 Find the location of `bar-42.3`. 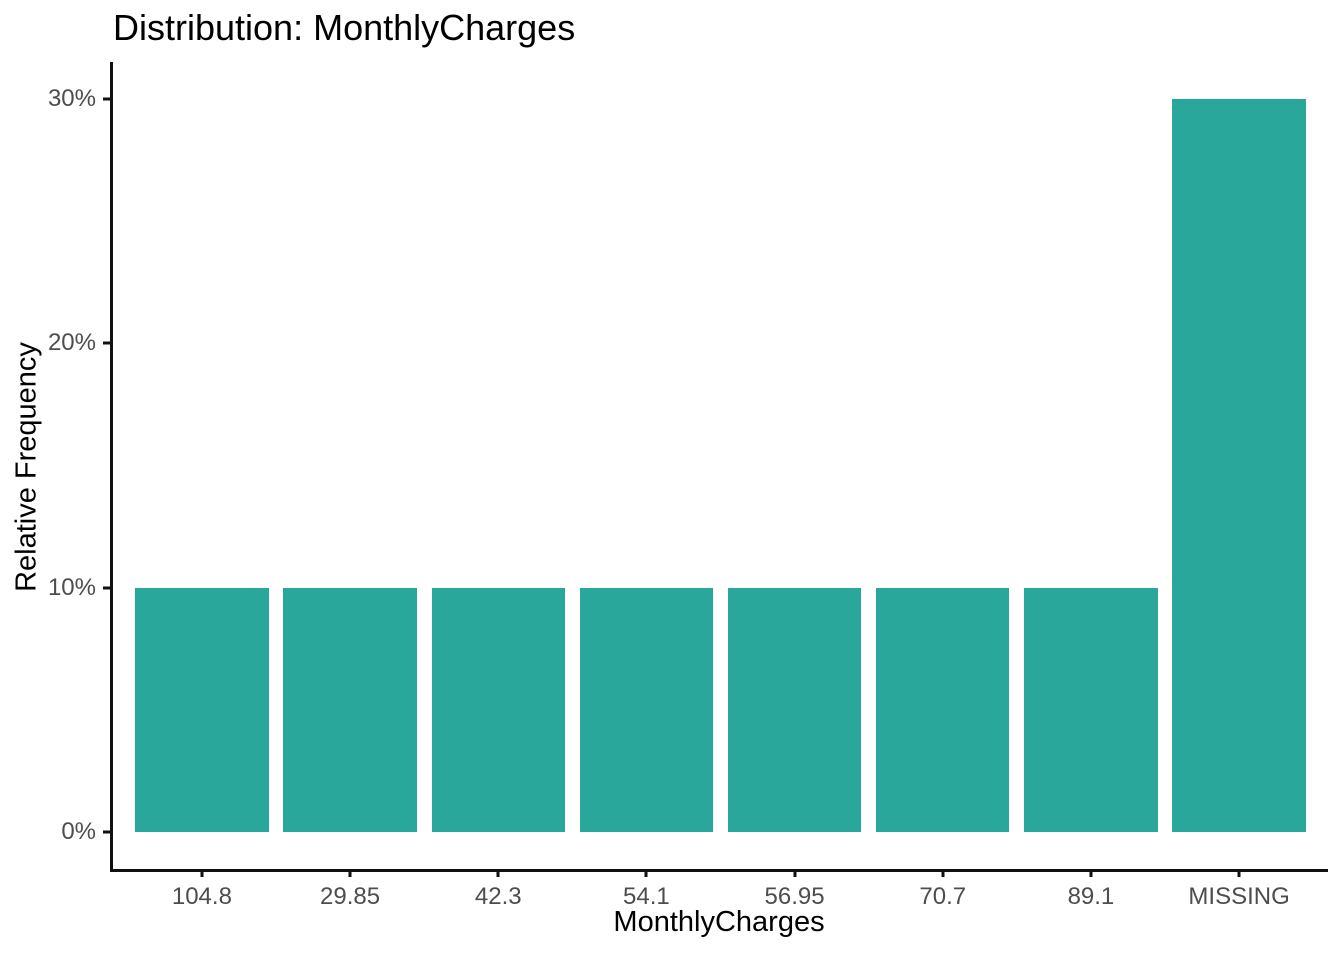

bar-42.3 is located at coordinates (498, 710).